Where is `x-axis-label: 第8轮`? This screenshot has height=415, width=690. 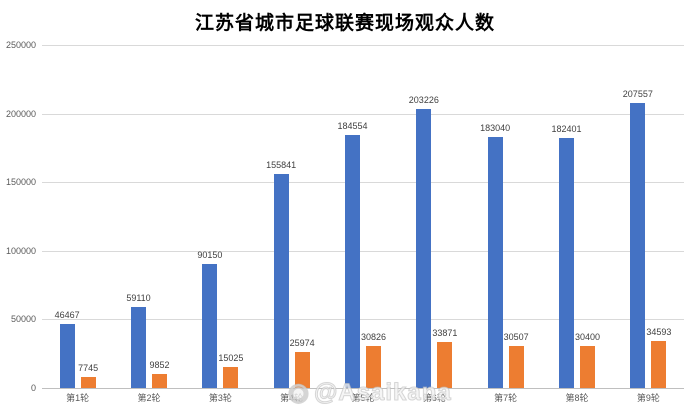 x-axis-label: 第8轮 is located at coordinates (577, 398).